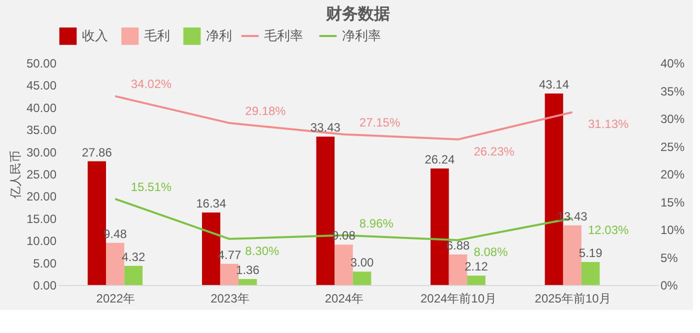 The width and height of the screenshot is (700, 333). I want to click on y-axis-title: 亿人民币, so click(15, 175).